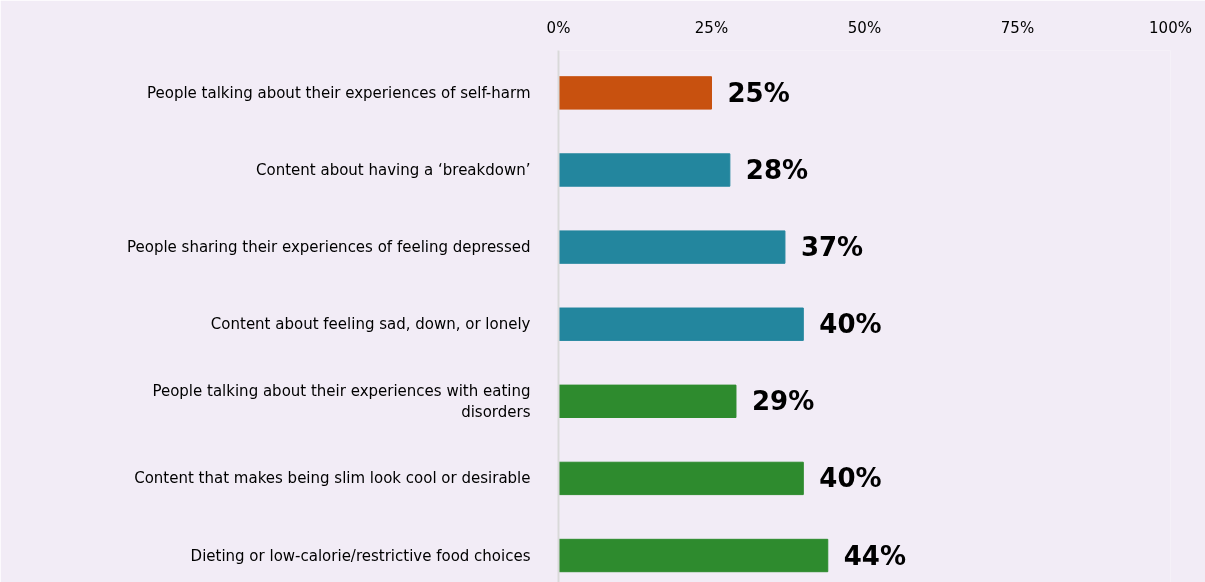 This screenshot has height=582, width=1205. Describe the element at coordinates (711, 27) in the screenshot. I see `x-tick-label: 25%` at that location.